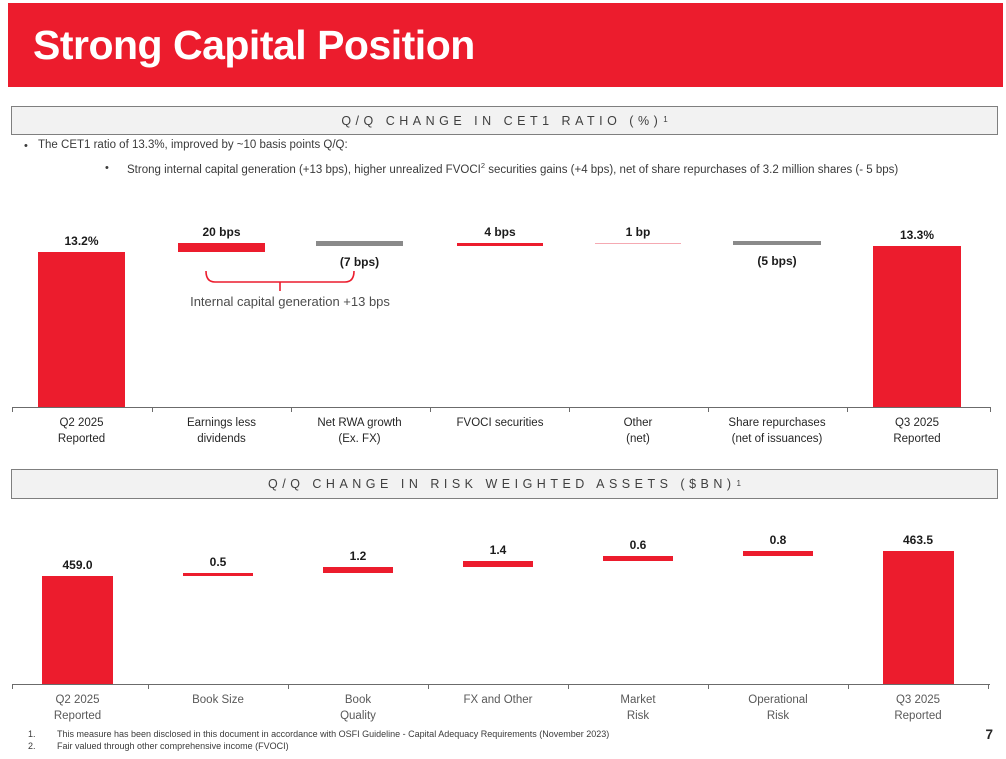 The width and height of the screenshot is (1006, 759). What do you see at coordinates (665, 119) in the screenshot?
I see `section-header-cet1-footnote-ref: 1` at bounding box center [665, 119].